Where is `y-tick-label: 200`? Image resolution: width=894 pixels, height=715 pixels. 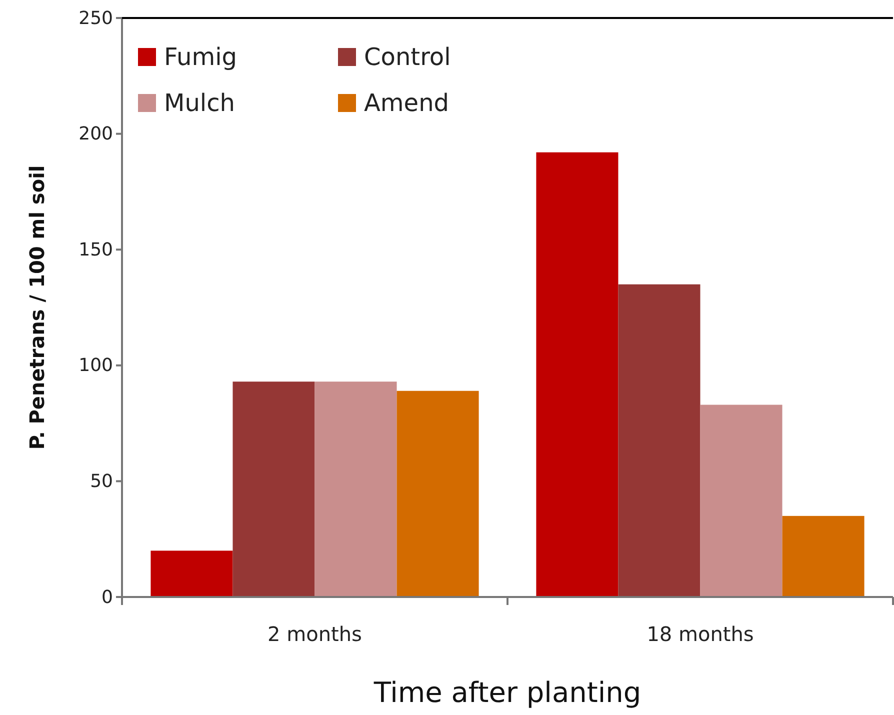
y-tick-label: 200 is located at coordinates (95, 134).